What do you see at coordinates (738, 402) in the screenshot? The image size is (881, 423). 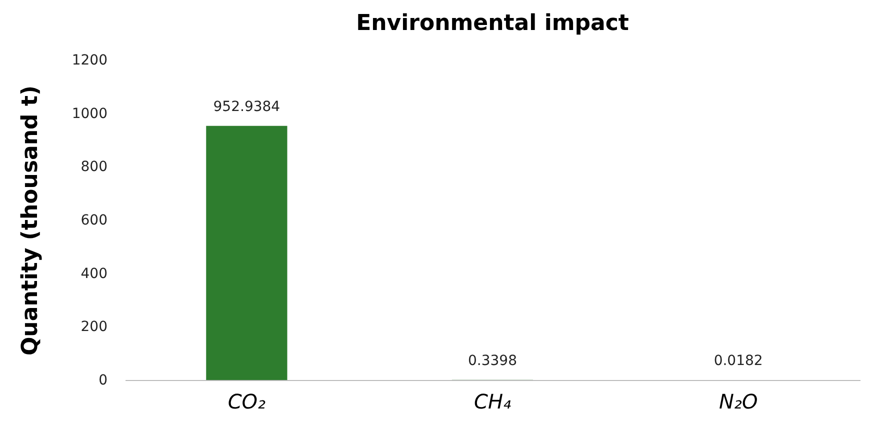 I see `x-tick-label: N₂O` at bounding box center [738, 402].